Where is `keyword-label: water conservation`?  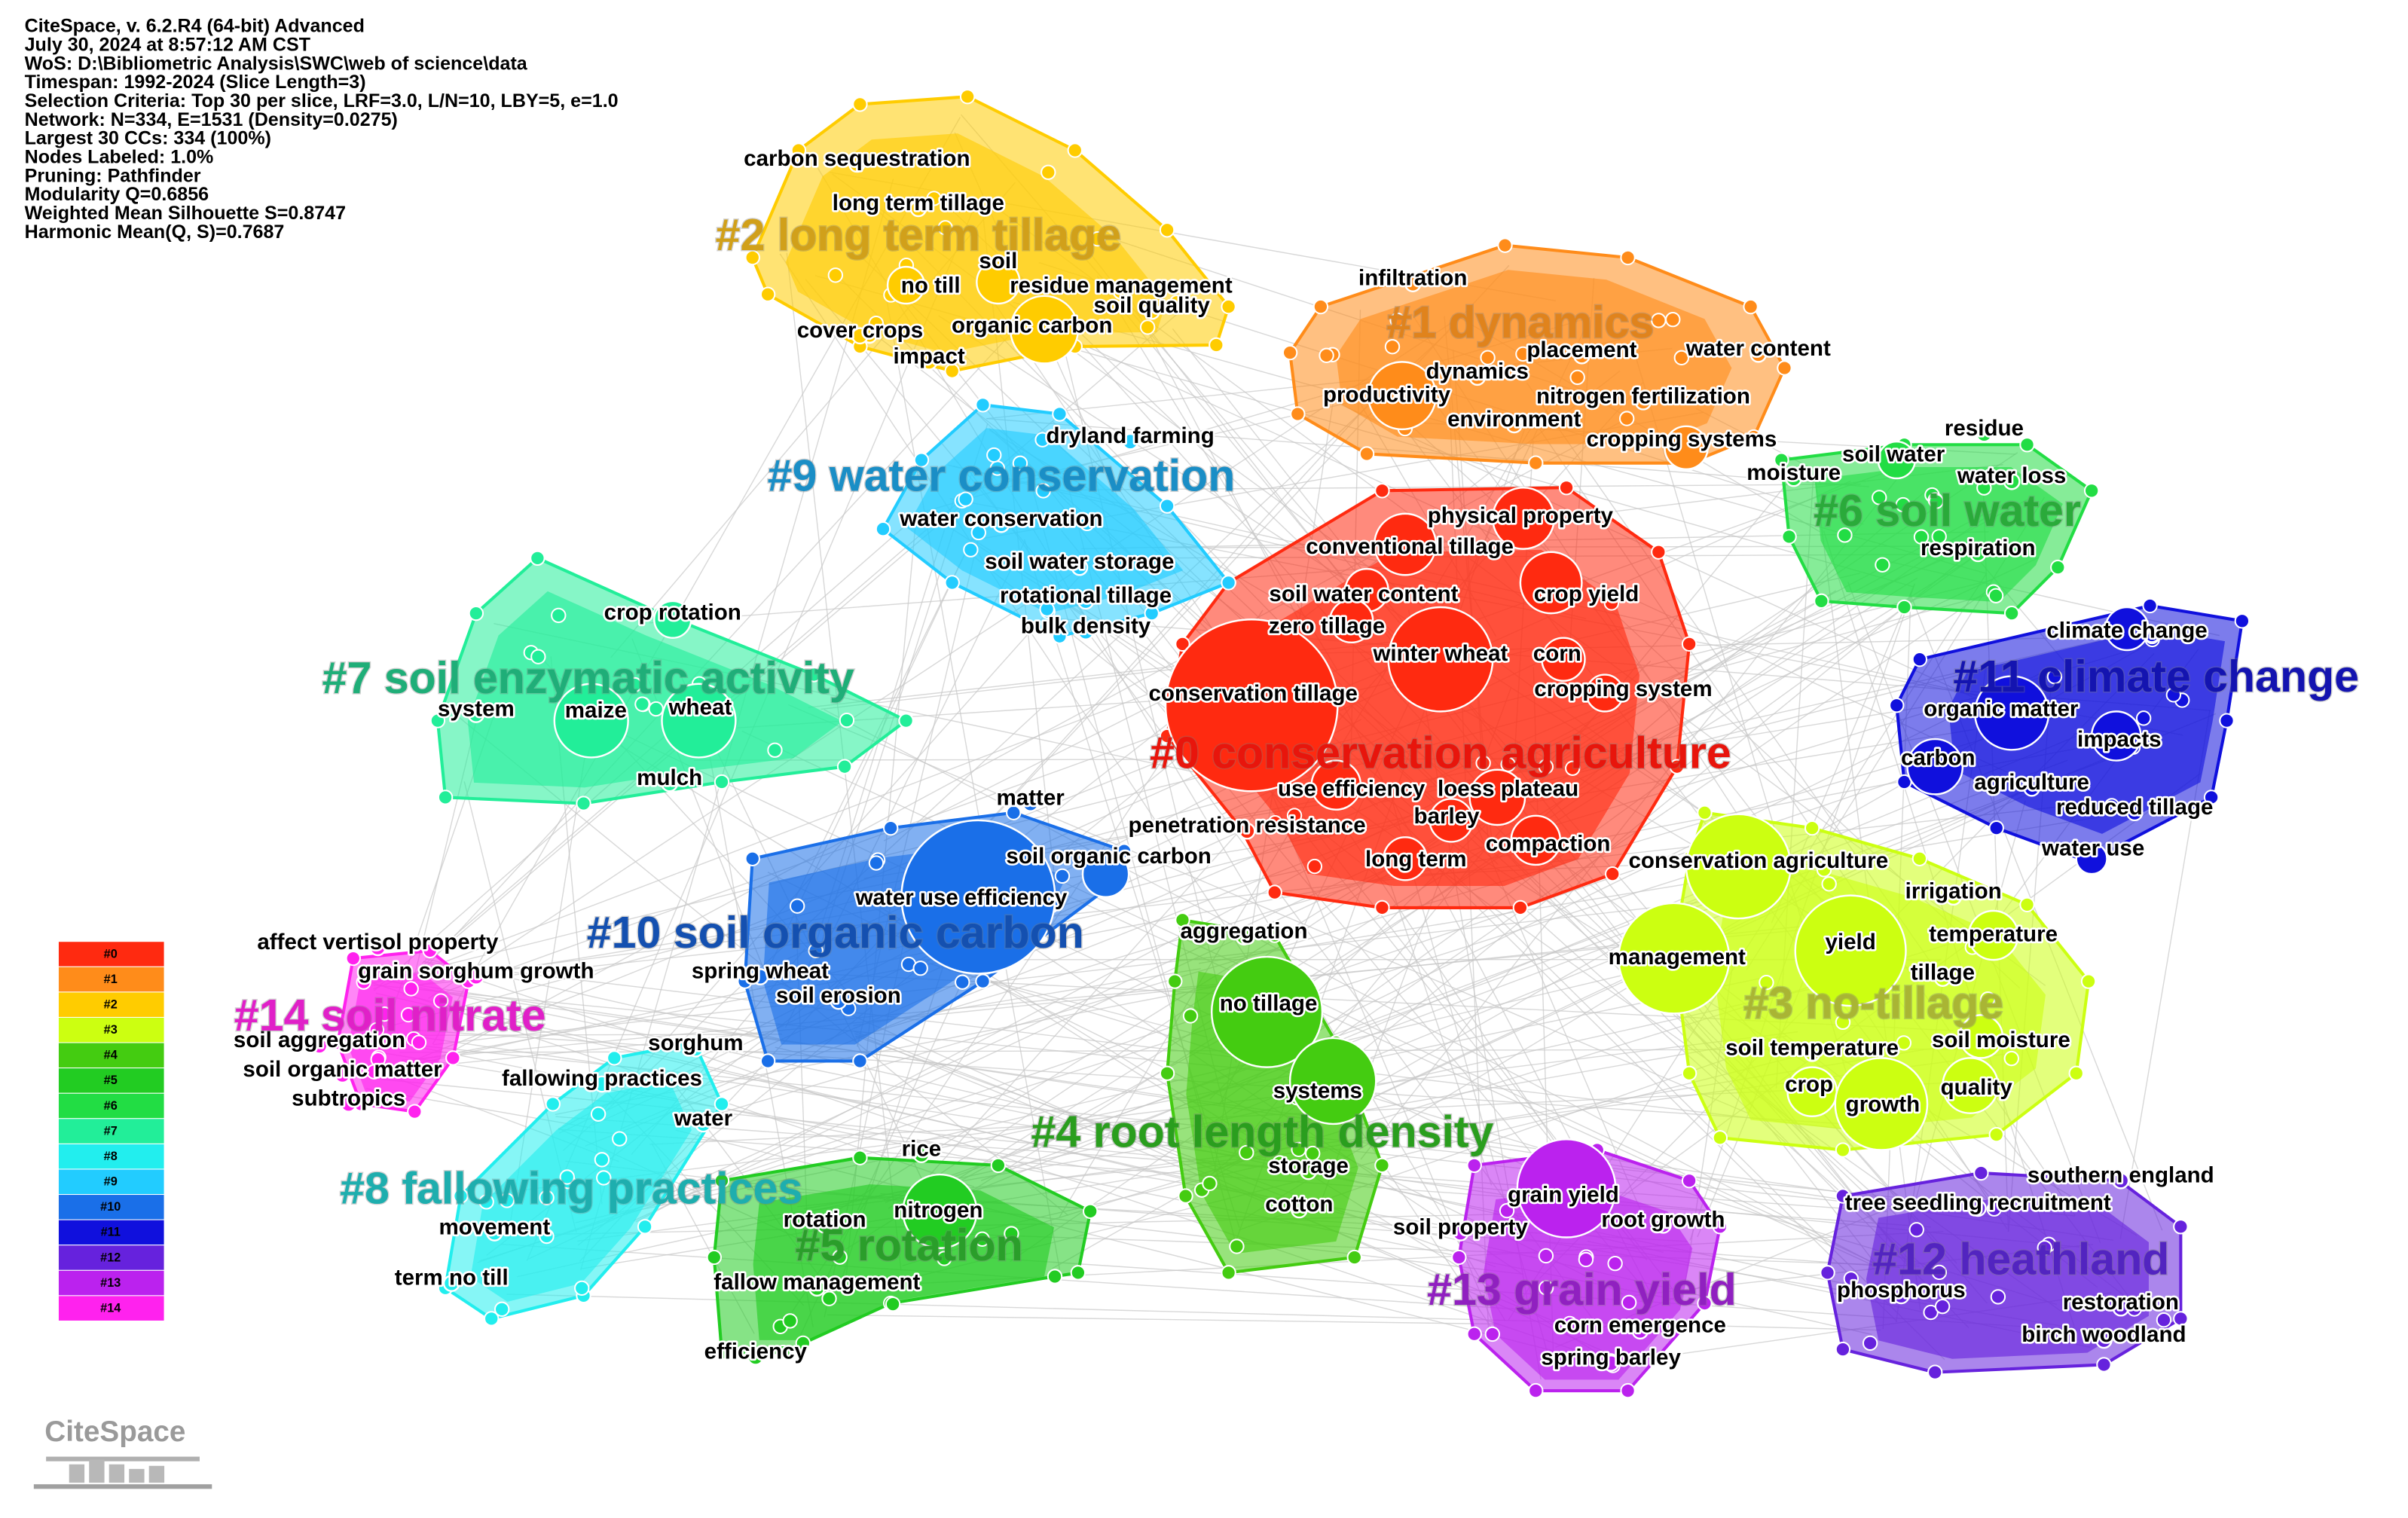
keyword-label: water conservation is located at coordinates (1000, 518).